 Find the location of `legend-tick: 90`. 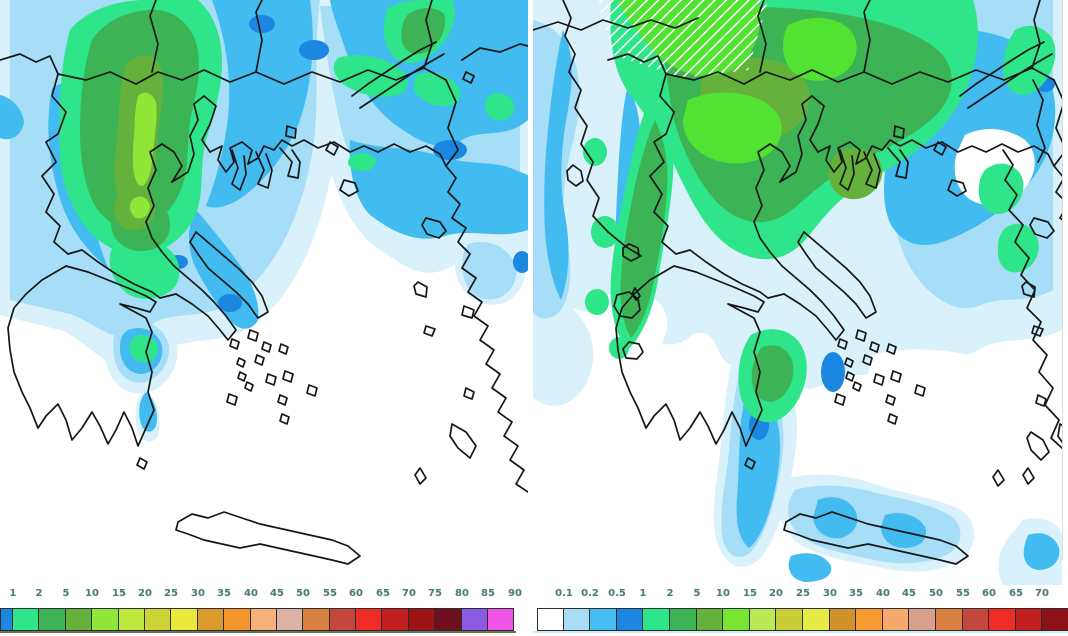

legend-tick: 90 is located at coordinates (515, 593).